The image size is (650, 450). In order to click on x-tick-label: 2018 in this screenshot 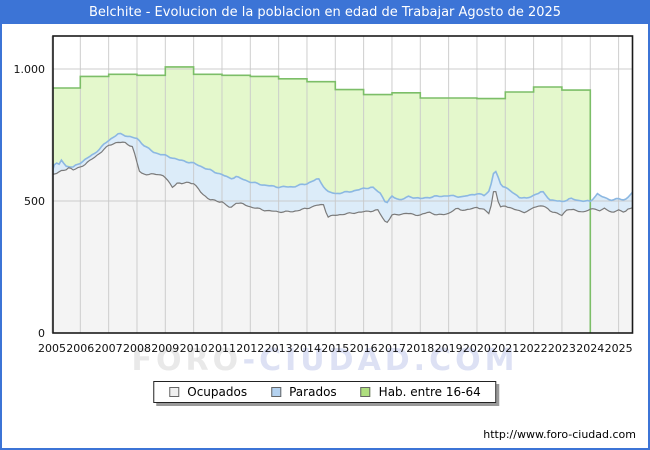, I will do `click(420, 348)`.